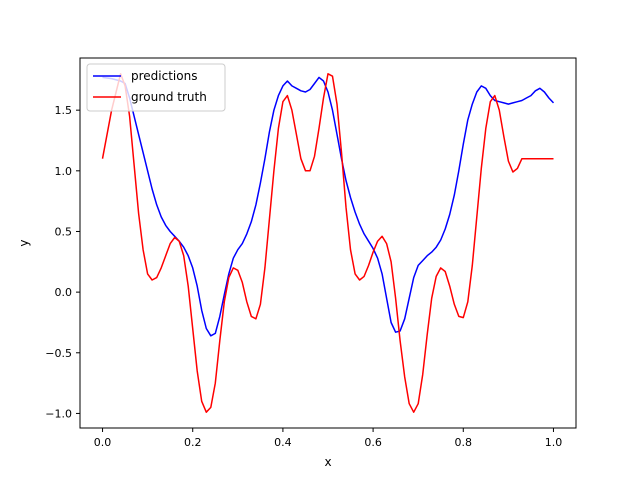  I want to click on y-tick-label: 1.0, so click(64, 171).